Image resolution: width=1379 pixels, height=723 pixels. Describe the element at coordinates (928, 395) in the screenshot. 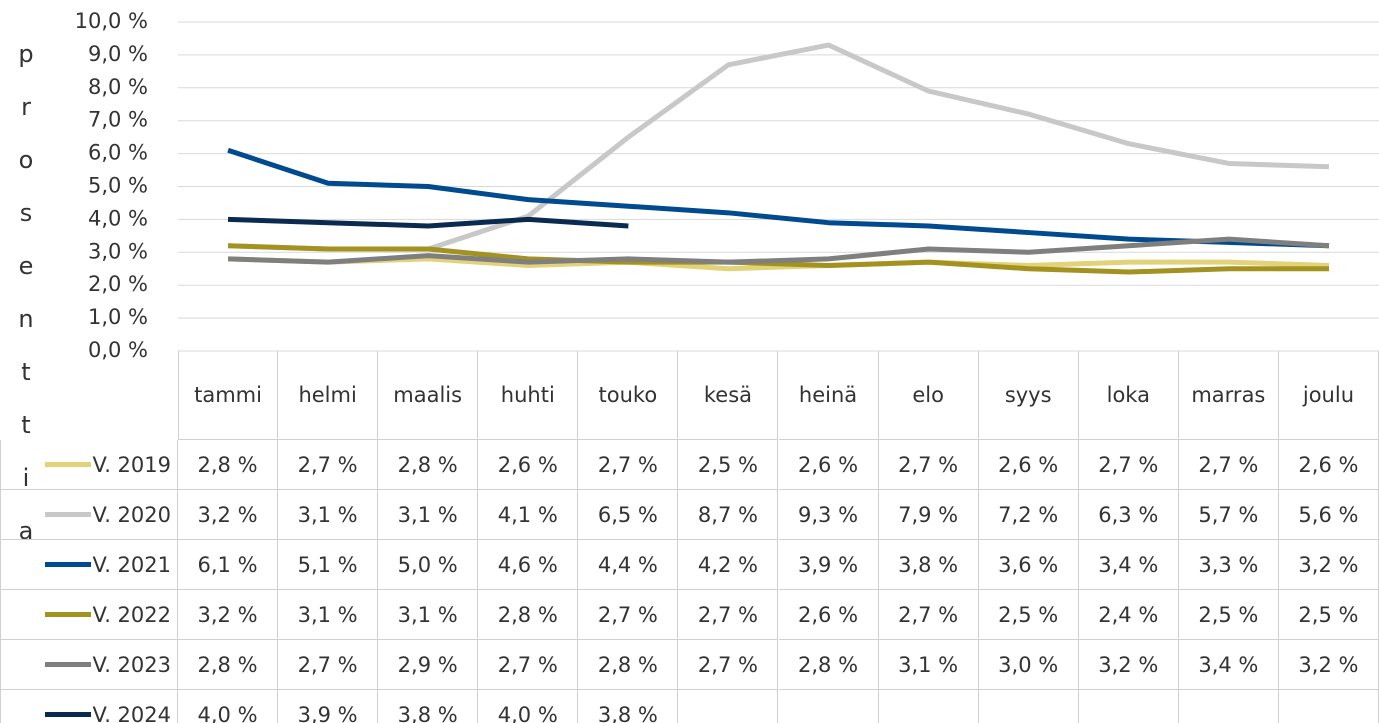

I see `category-header: elo` at that location.